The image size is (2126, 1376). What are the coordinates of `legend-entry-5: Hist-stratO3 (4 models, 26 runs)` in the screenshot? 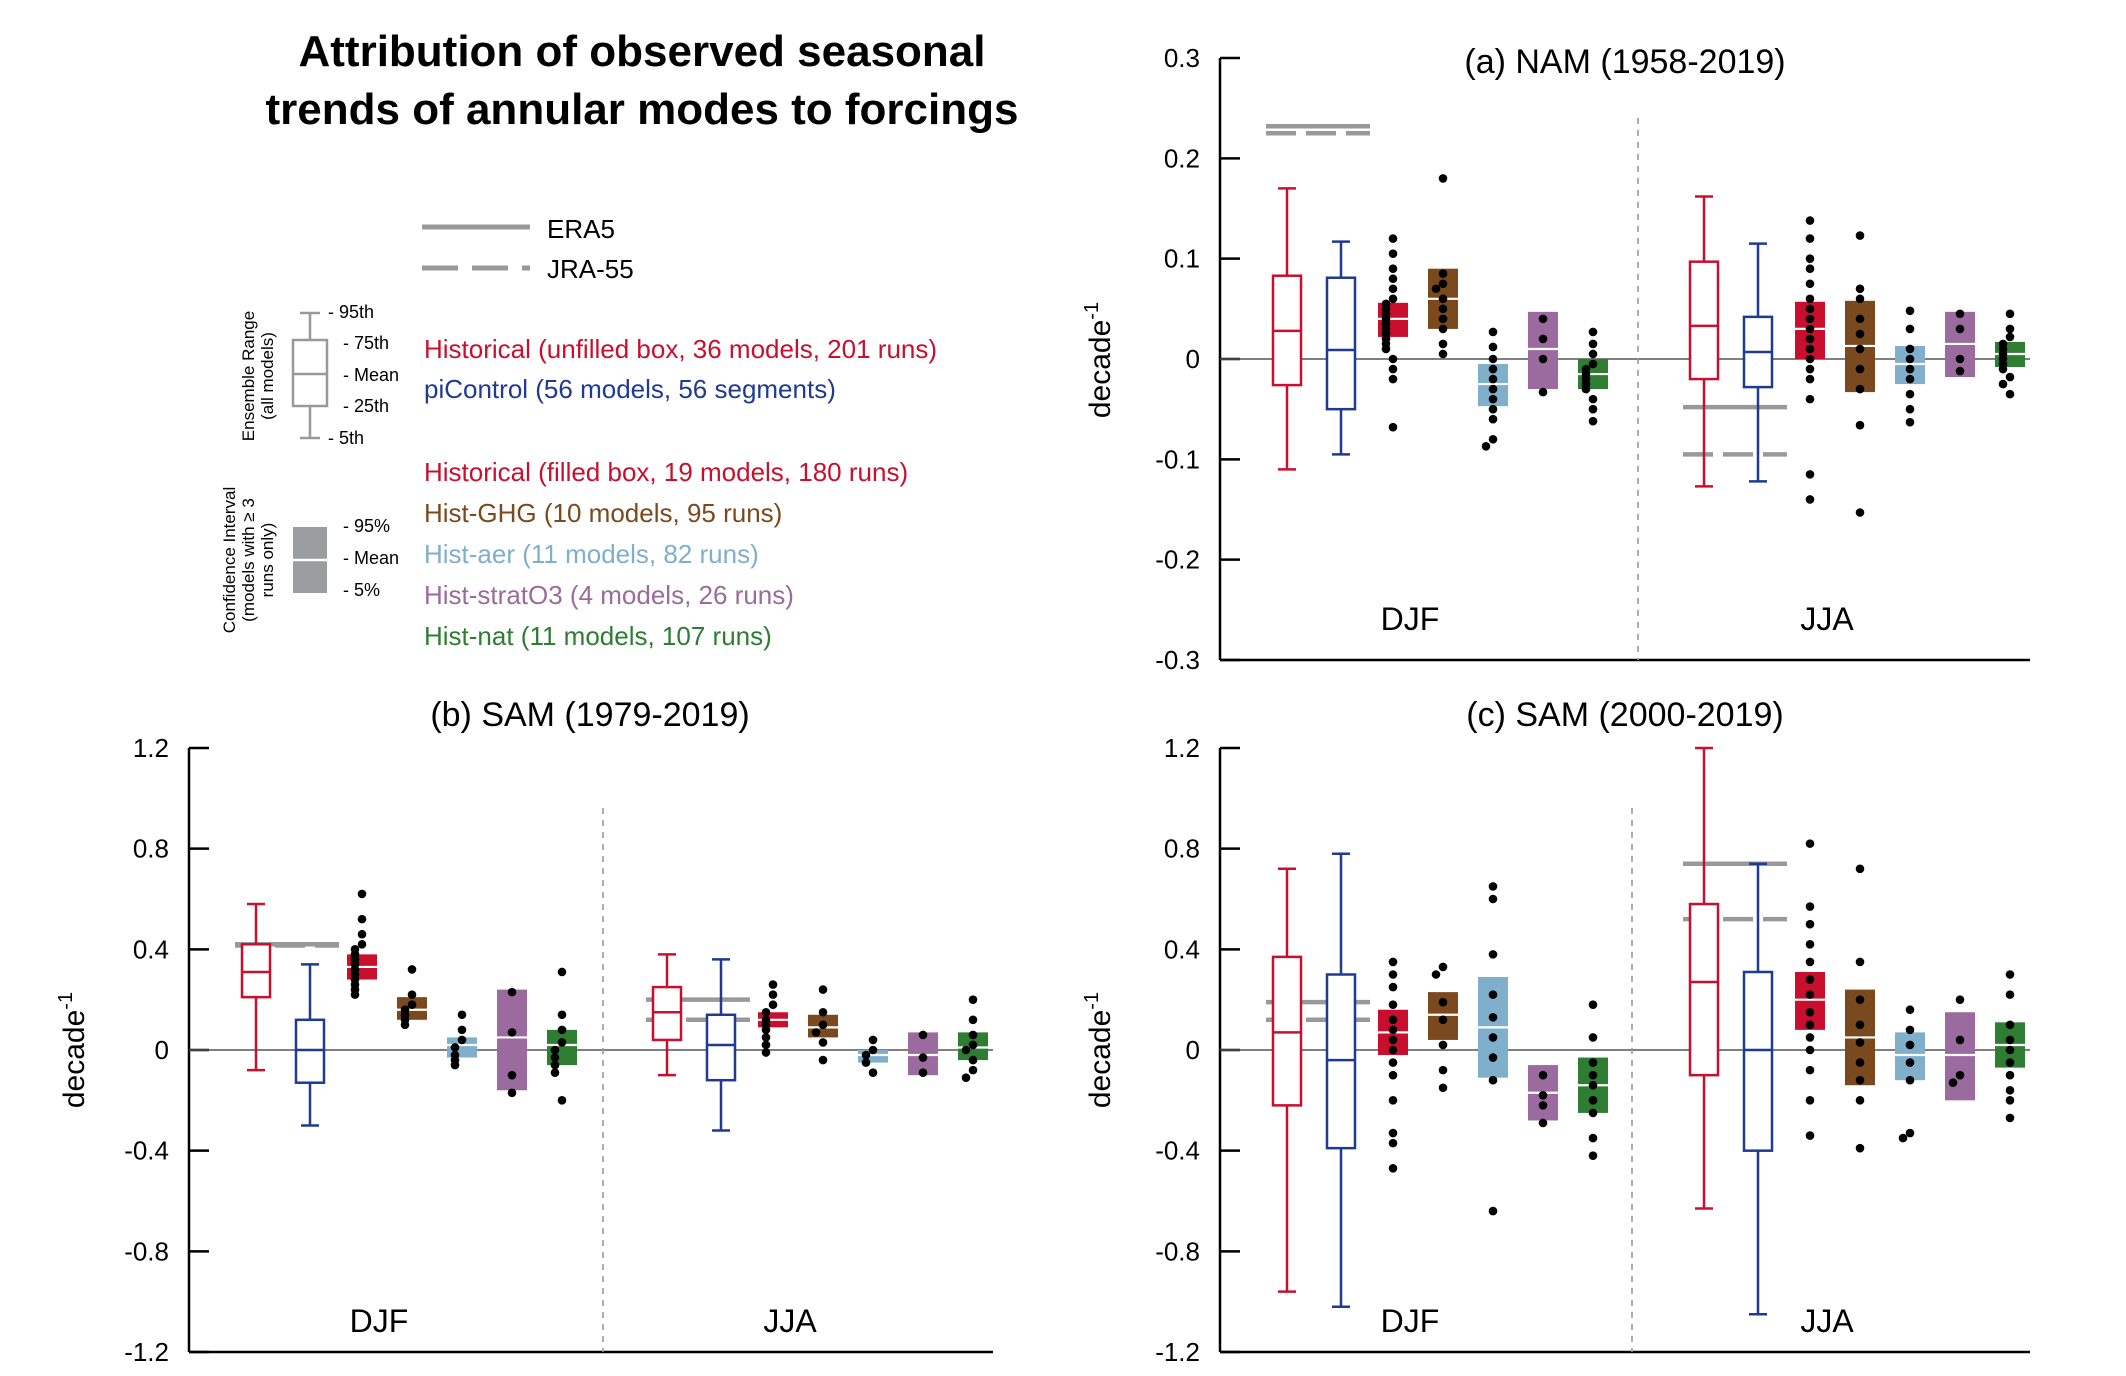 It's located at (609, 595).